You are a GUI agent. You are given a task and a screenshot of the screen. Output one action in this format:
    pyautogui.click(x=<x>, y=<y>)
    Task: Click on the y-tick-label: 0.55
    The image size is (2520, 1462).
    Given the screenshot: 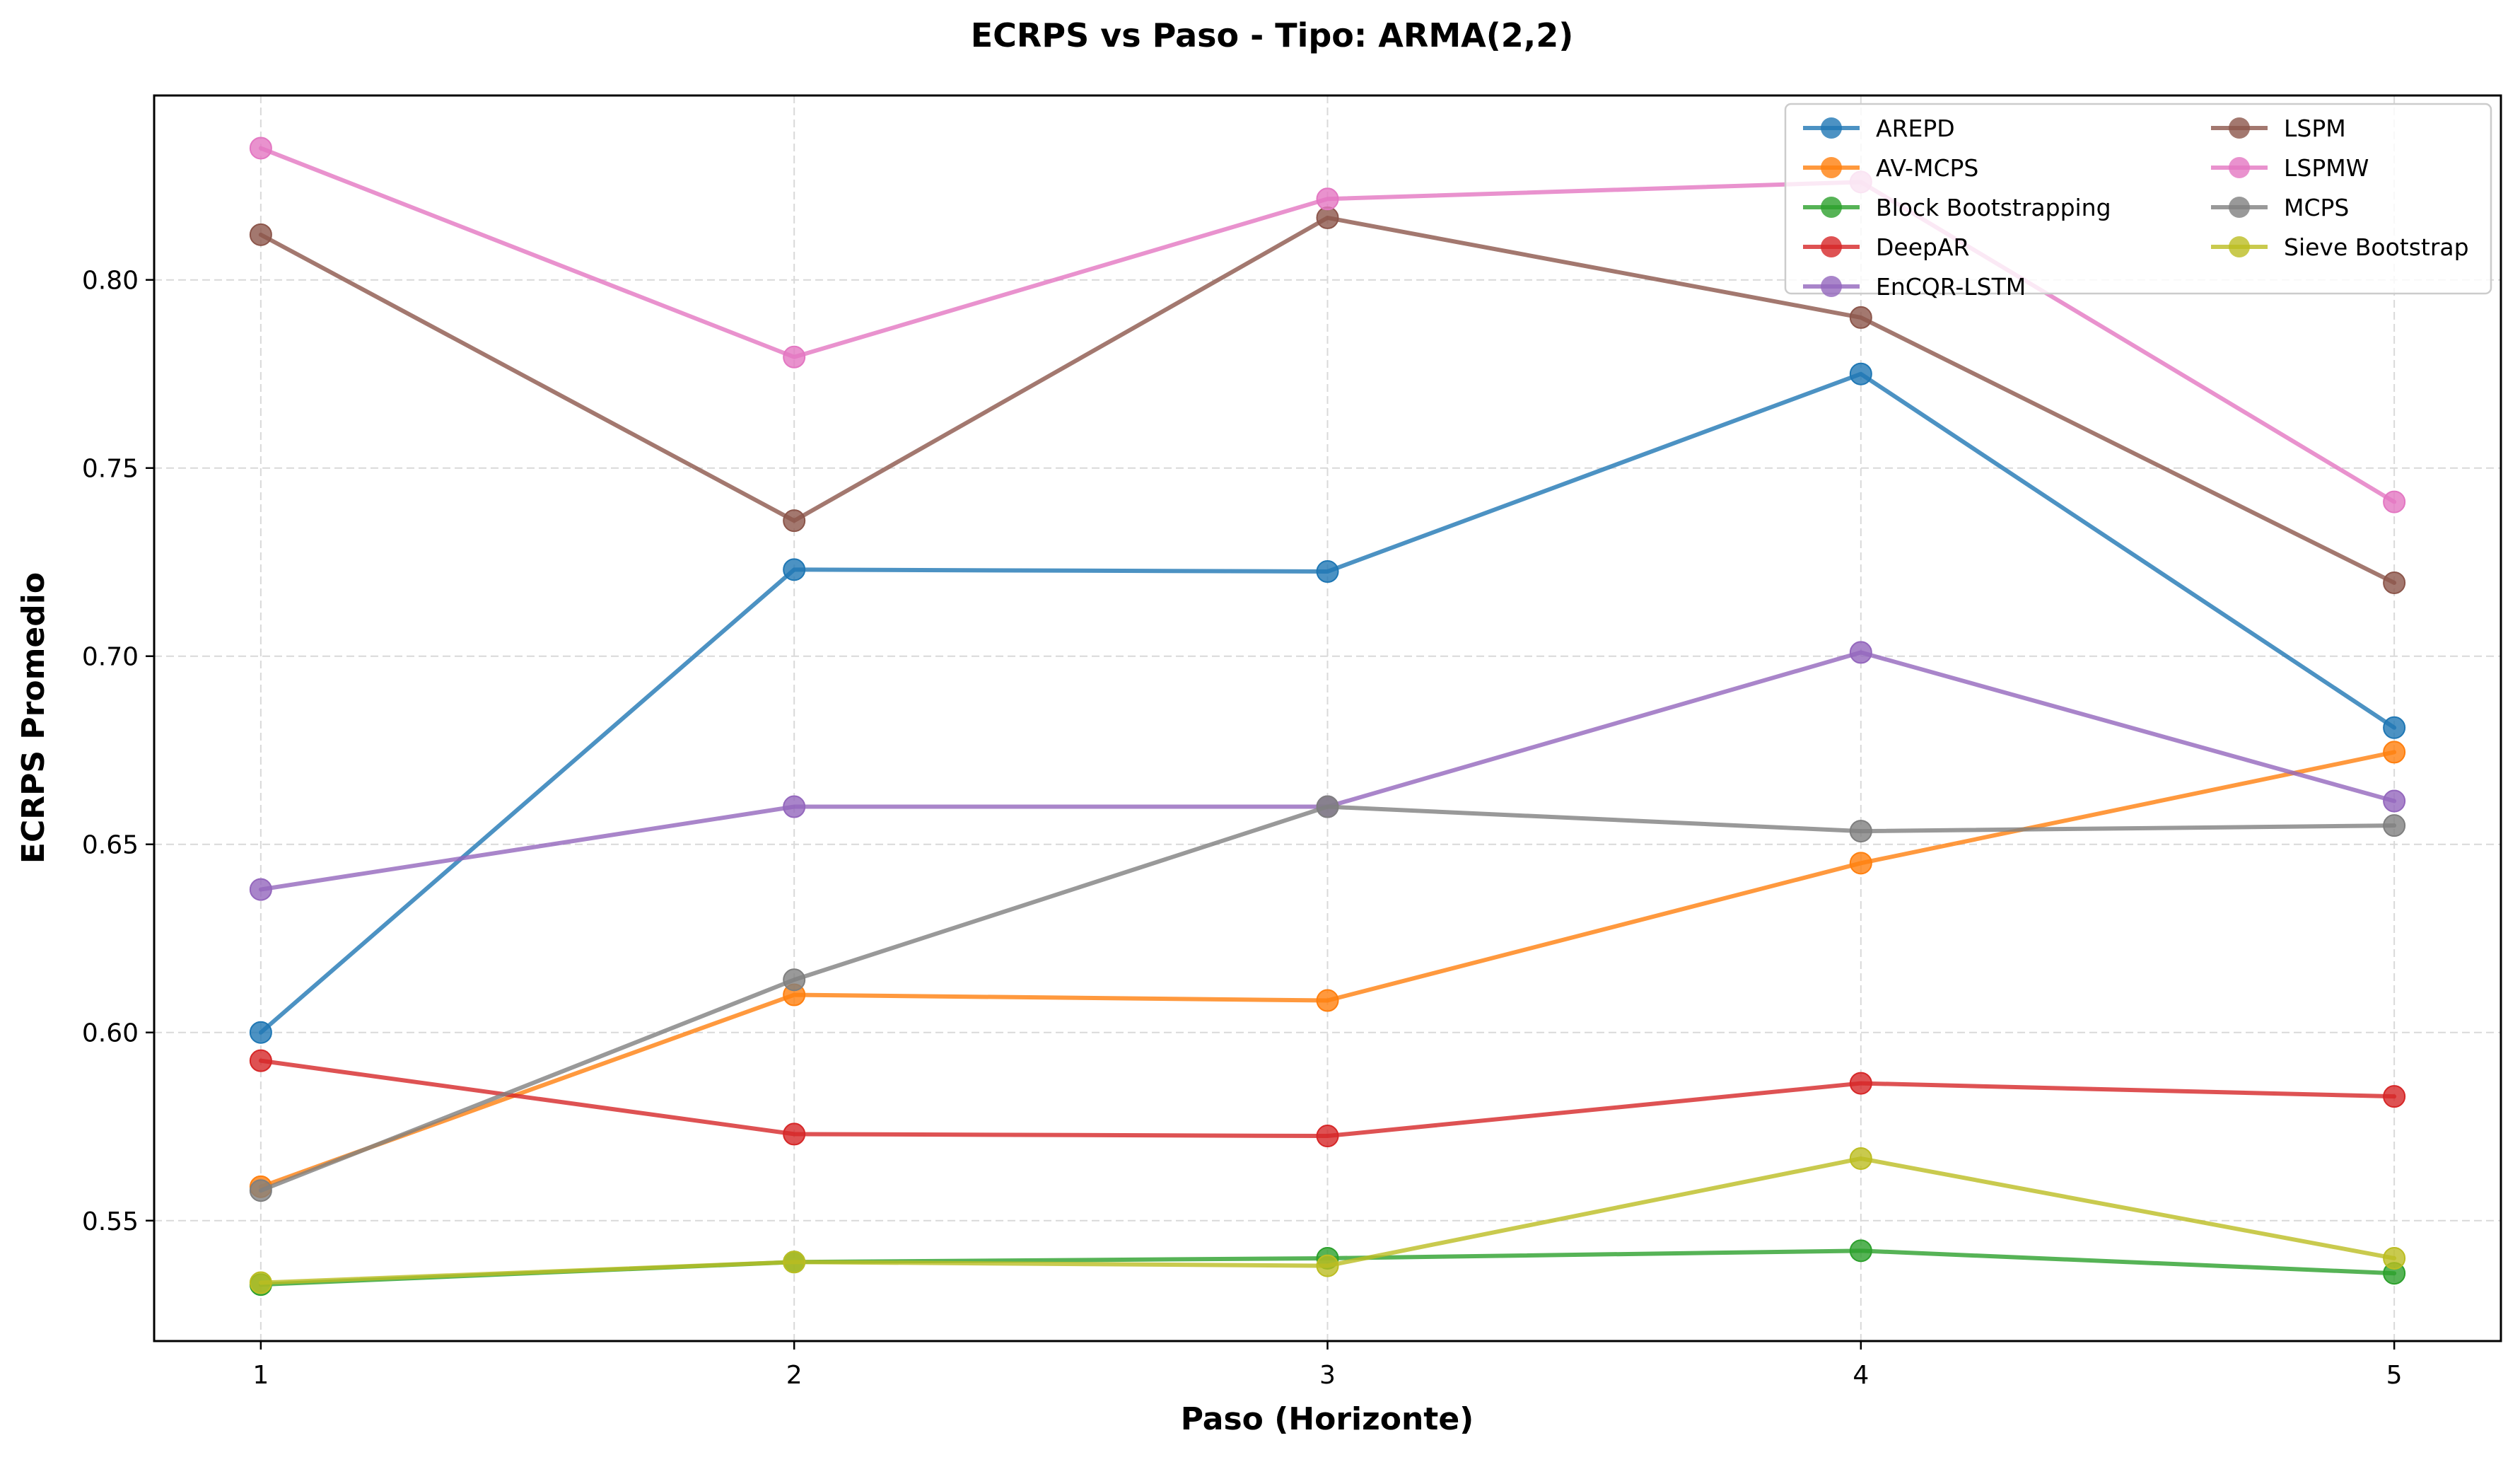 What is the action you would take?
    pyautogui.click(x=111, y=1221)
    